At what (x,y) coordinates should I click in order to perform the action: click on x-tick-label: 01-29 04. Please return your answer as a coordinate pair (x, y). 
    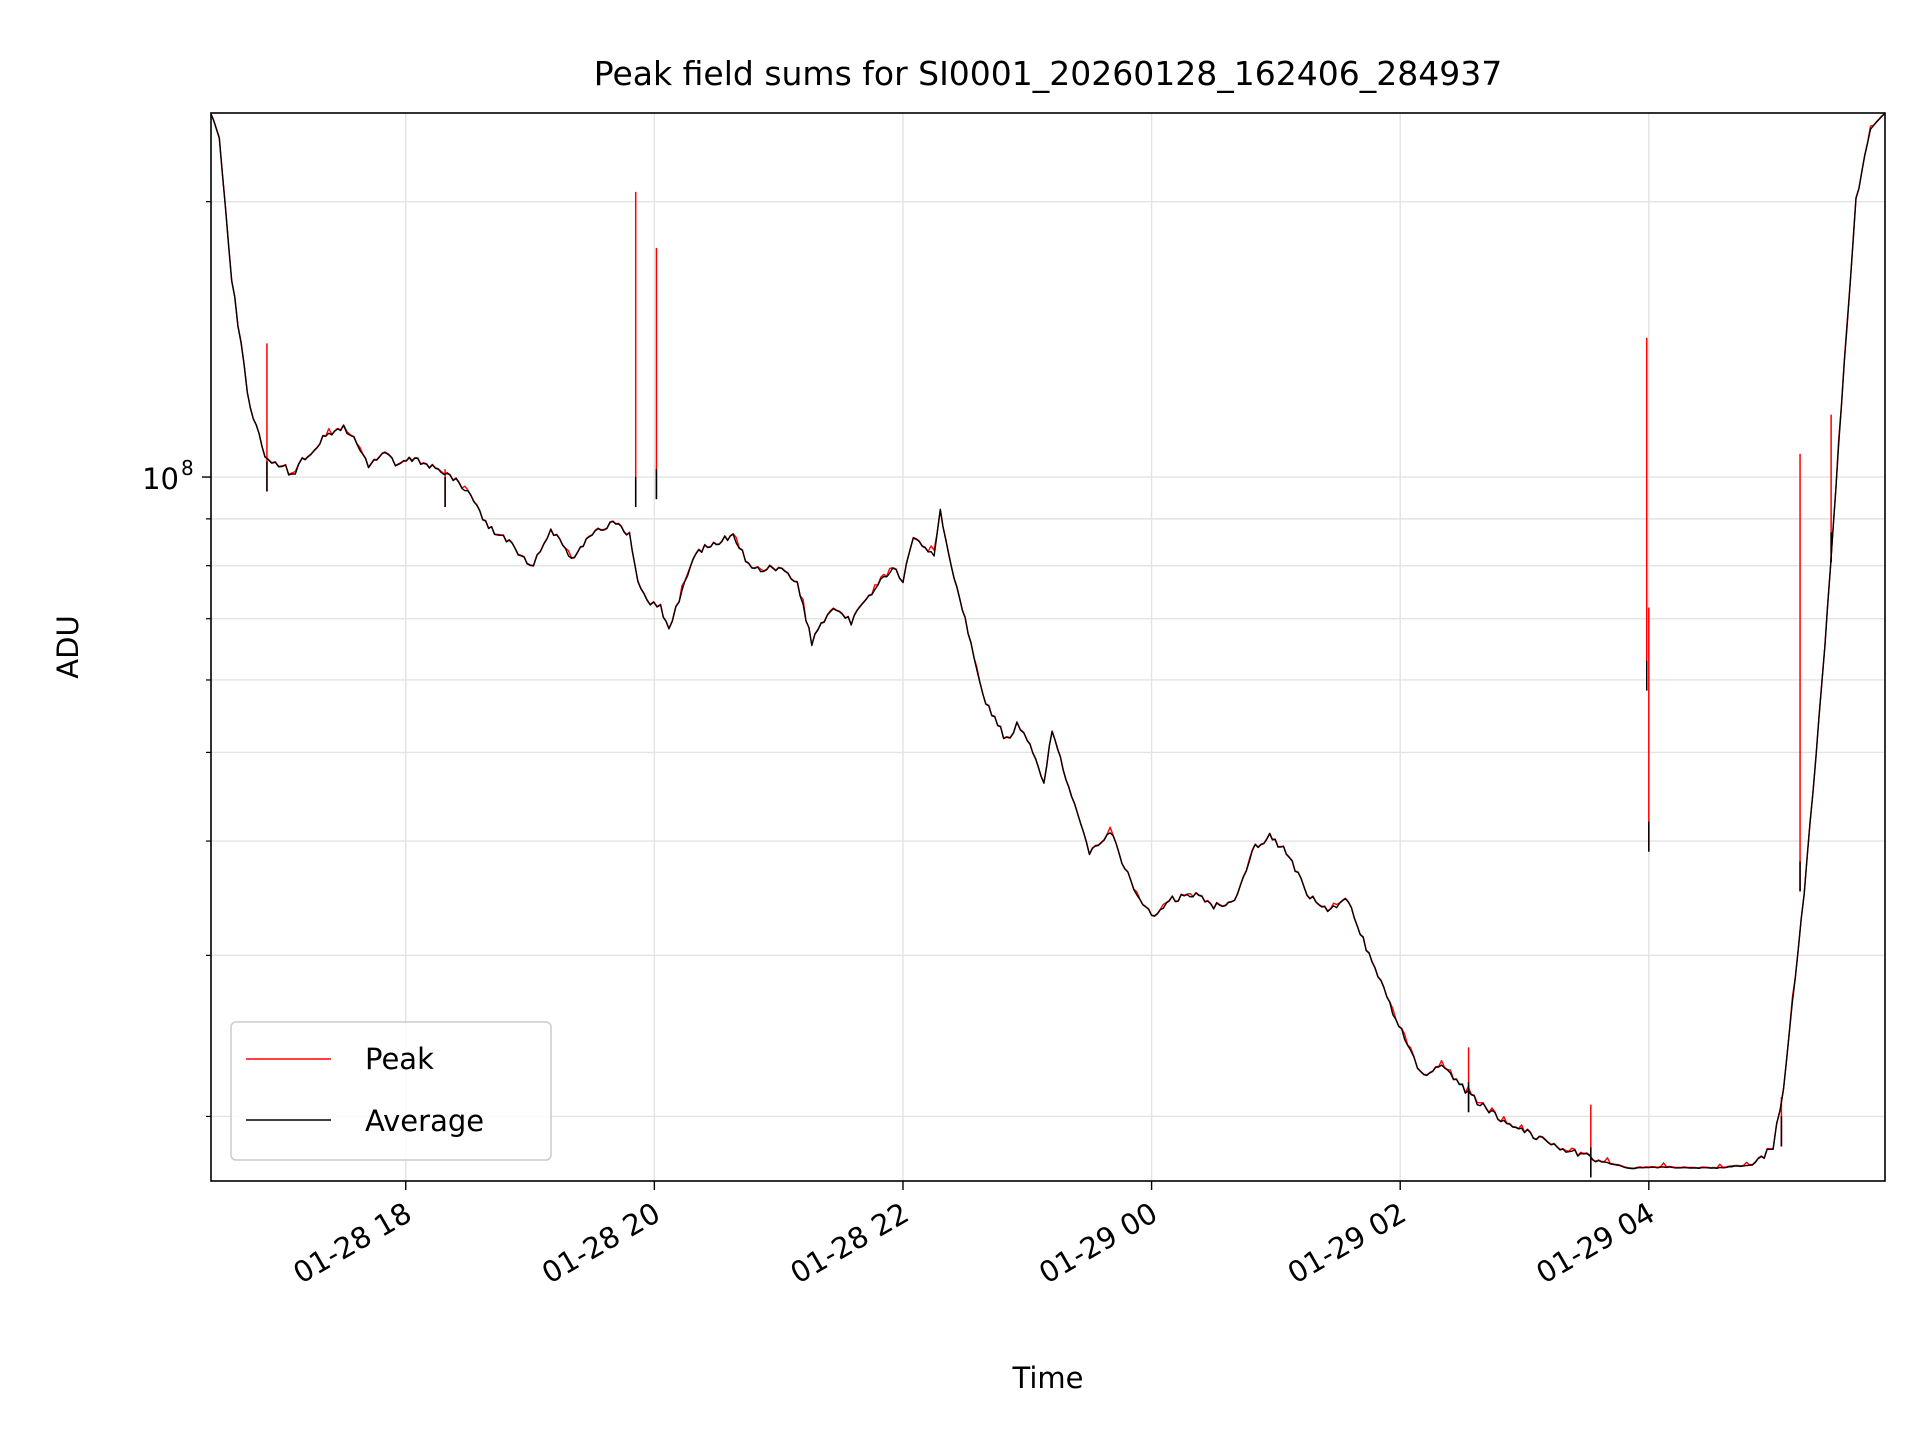
    Looking at the image, I should click on (1595, 1243).